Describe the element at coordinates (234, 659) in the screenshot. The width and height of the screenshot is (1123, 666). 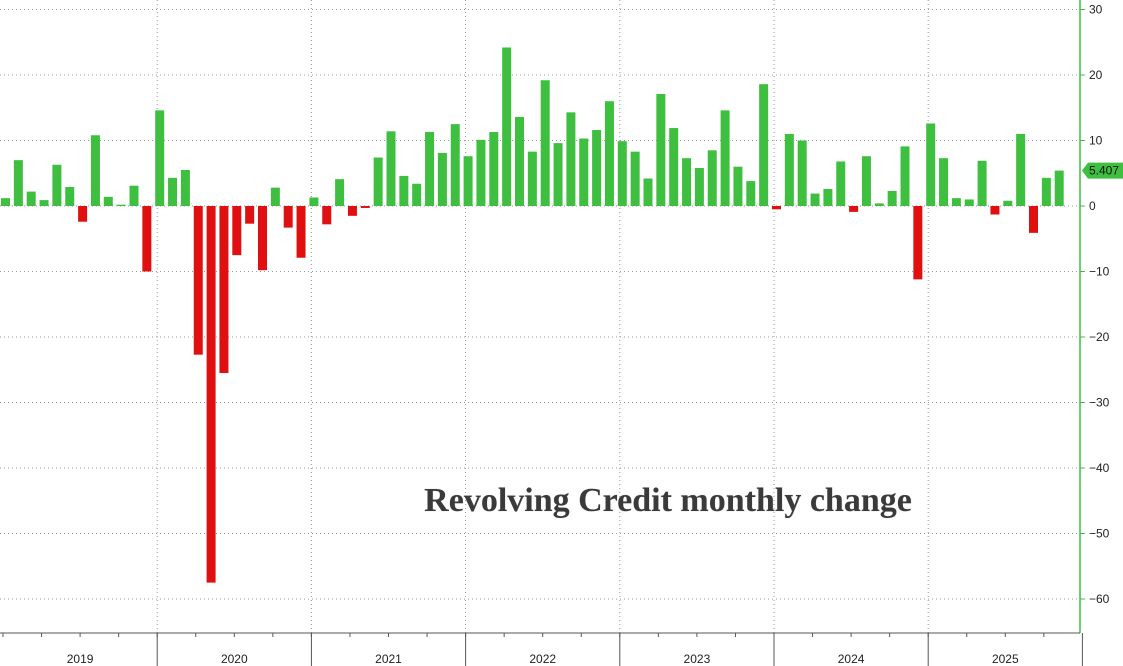
I see `x-tick-label: 2020` at that location.